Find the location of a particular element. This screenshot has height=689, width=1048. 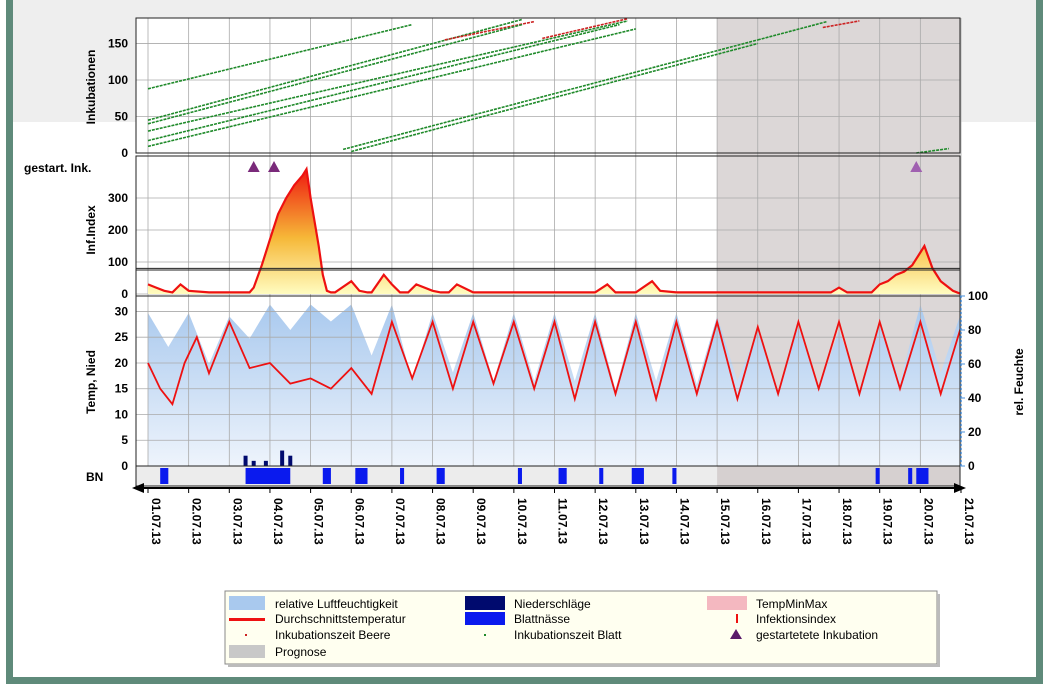

x-tick-label: 21.07.13 is located at coordinates (969, 521).